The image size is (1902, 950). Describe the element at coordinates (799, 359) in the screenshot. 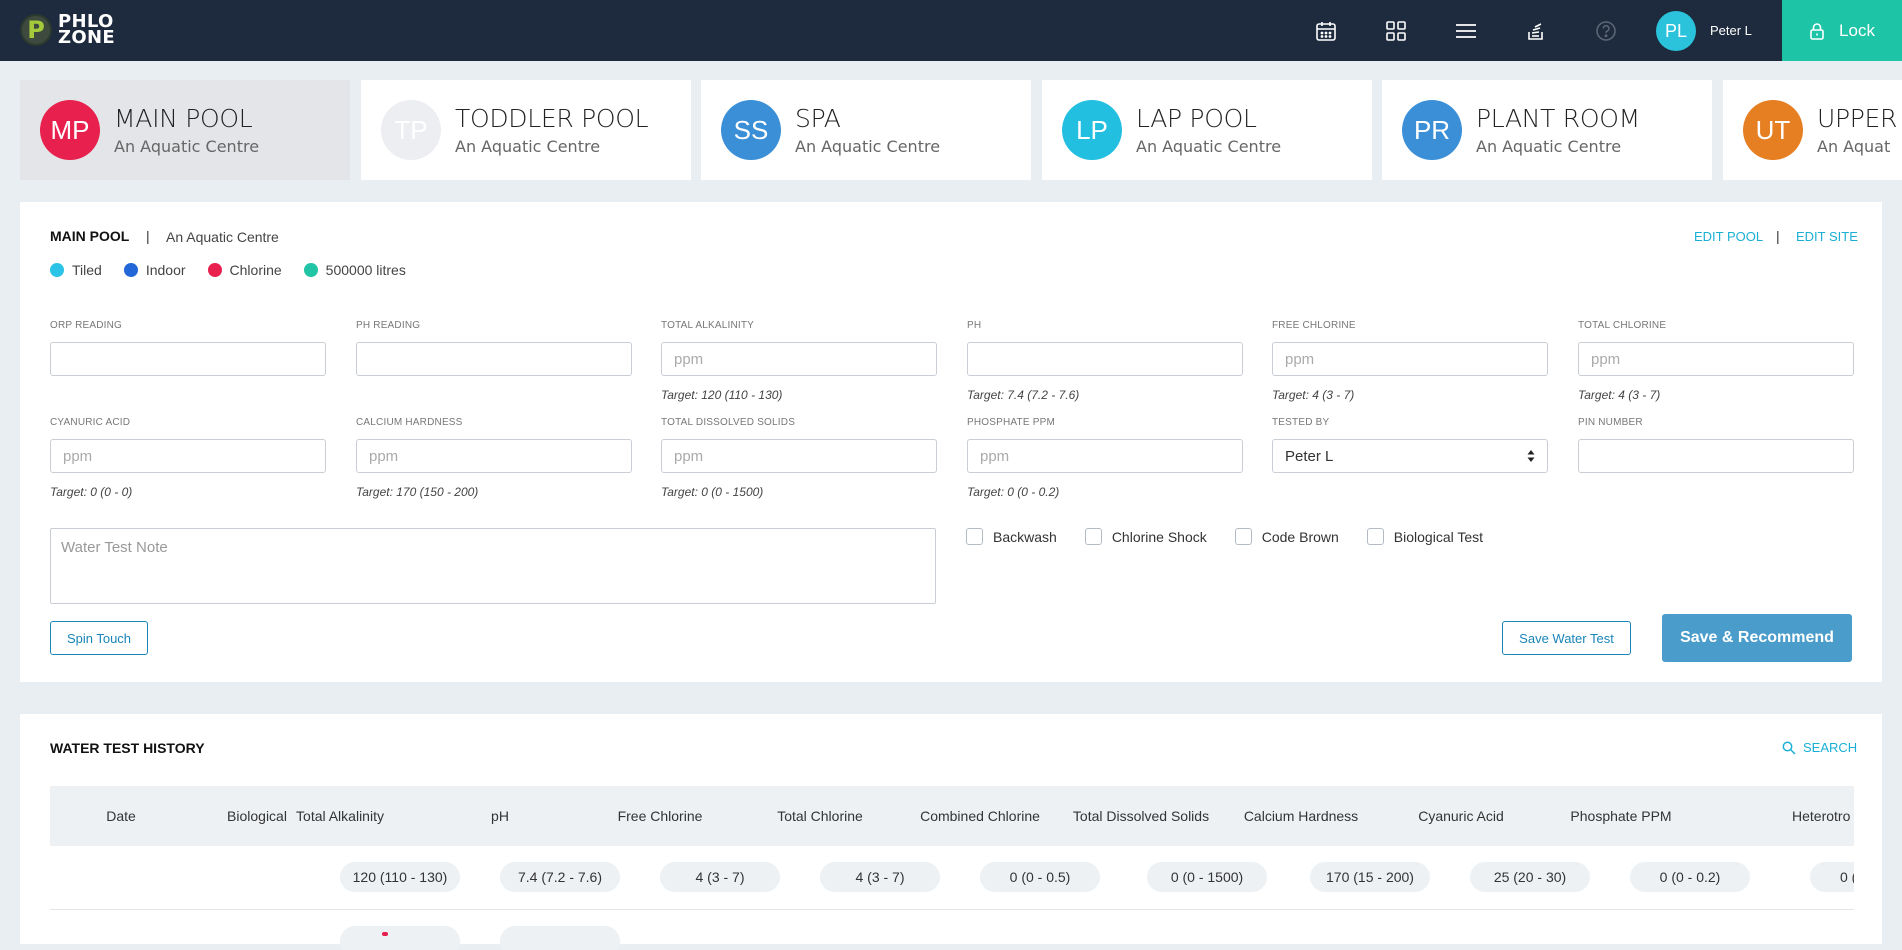

I see `total-alkalinity-input` at that location.